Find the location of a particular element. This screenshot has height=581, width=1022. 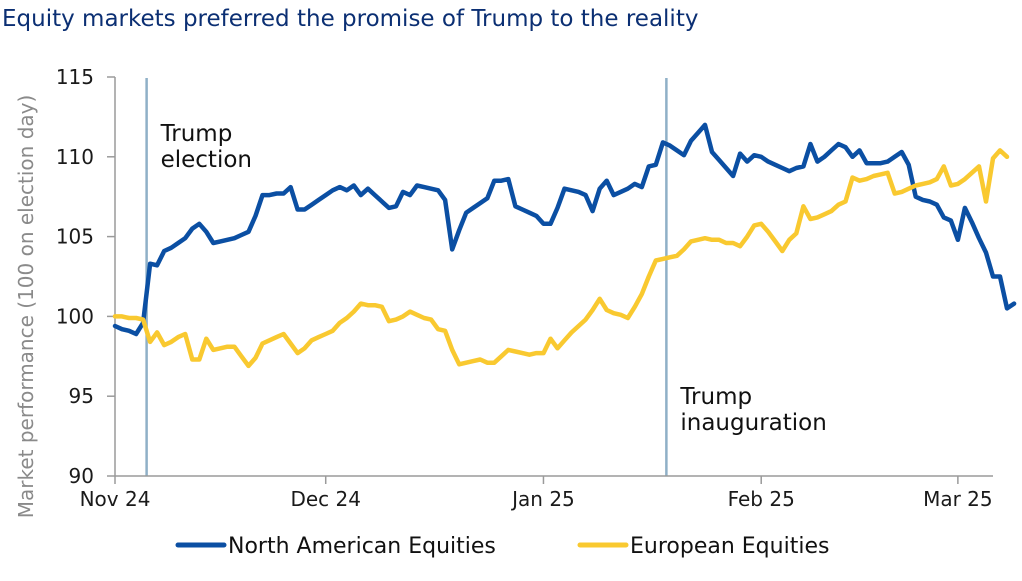

x-tick-label: Mar 25 is located at coordinates (958, 499).